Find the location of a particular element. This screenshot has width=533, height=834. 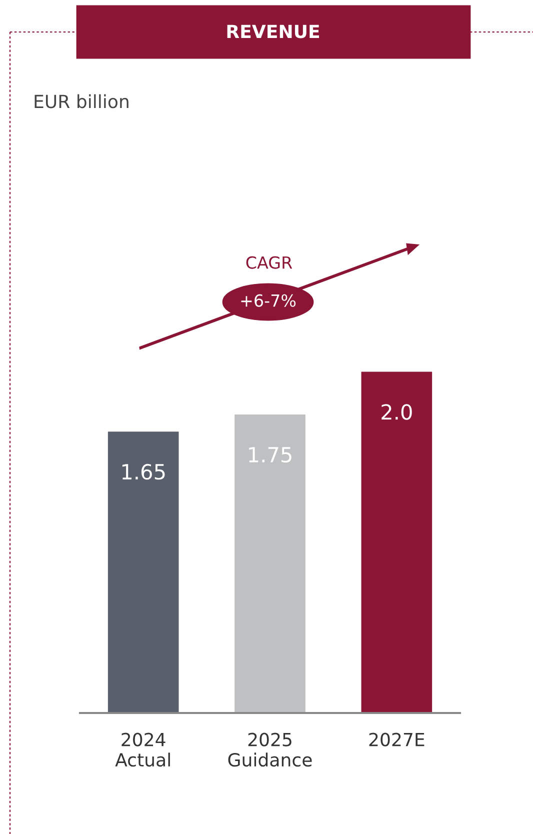

x-tick-label: 2024 Actual is located at coordinates (142, 749).